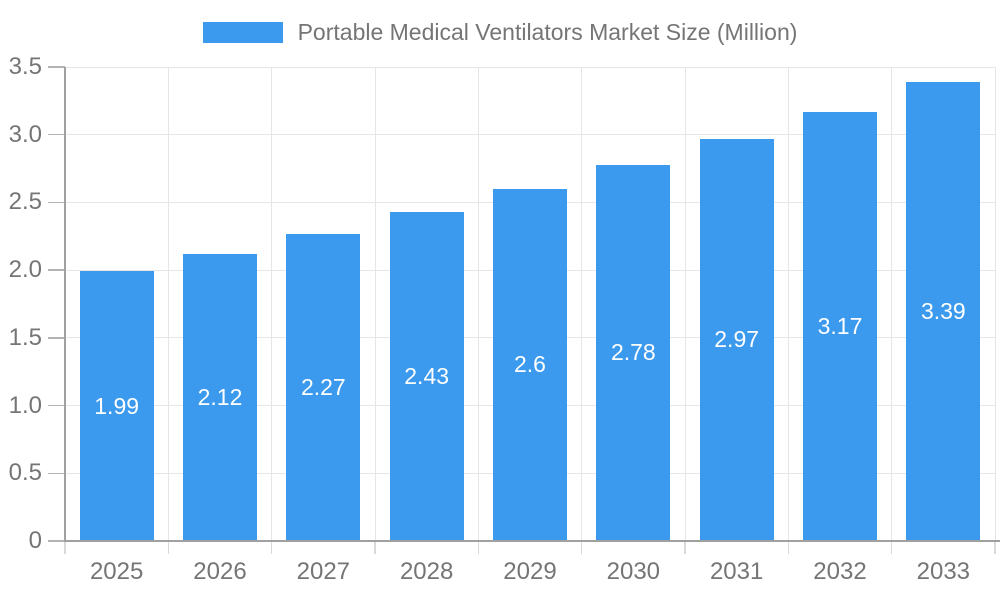 This screenshot has height=600, width=1000. Describe the element at coordinates (25, 66) in the screenshot. I see `y-tick-label: 3.5` at that location.